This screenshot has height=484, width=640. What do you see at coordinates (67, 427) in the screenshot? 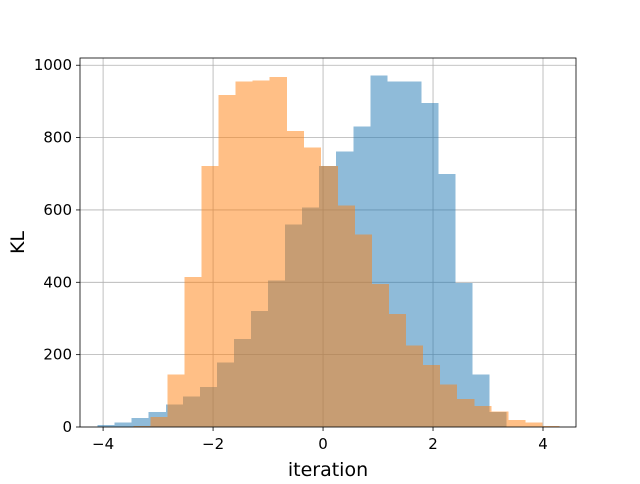
I see `y-tick-label: 0` at bounding box center [67, 427].